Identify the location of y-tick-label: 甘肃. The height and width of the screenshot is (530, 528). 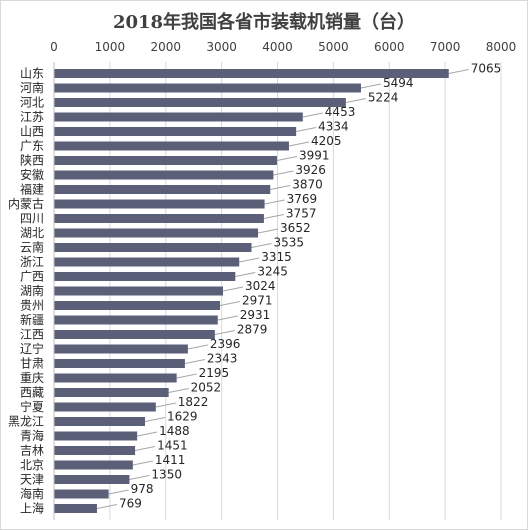
(32, 364).